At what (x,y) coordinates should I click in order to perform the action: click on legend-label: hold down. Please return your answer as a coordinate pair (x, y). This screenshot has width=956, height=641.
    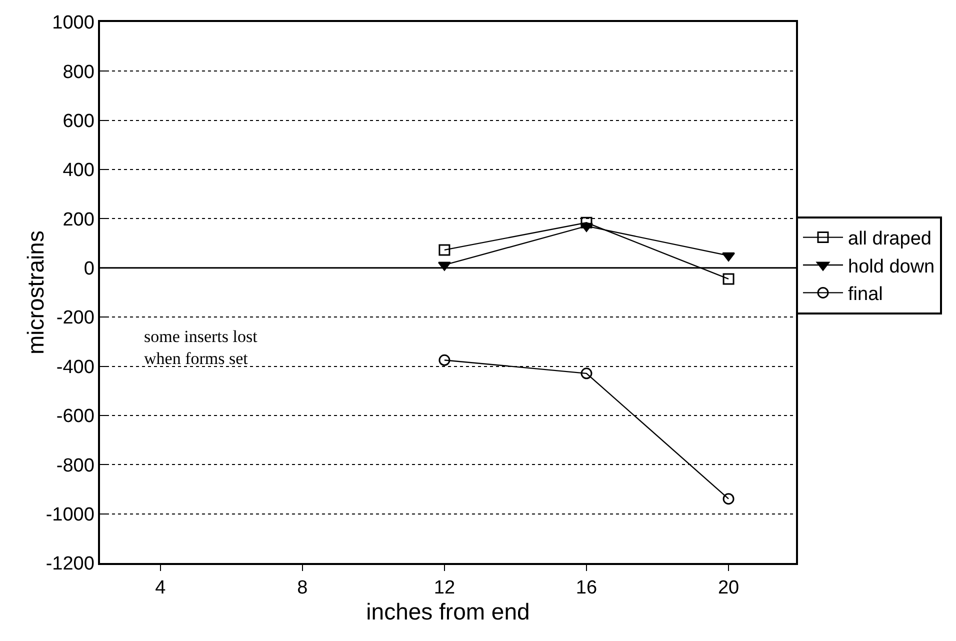
    Looking at the image, I should click on (891, 267).